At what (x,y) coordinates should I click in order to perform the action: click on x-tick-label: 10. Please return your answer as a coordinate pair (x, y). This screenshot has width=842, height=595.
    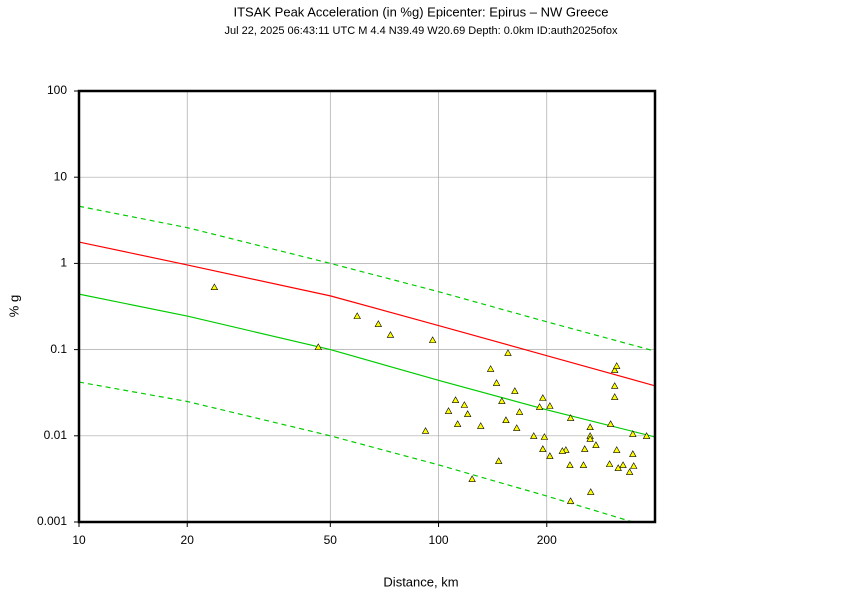
    Looking at the image, I should click on (79, 540).